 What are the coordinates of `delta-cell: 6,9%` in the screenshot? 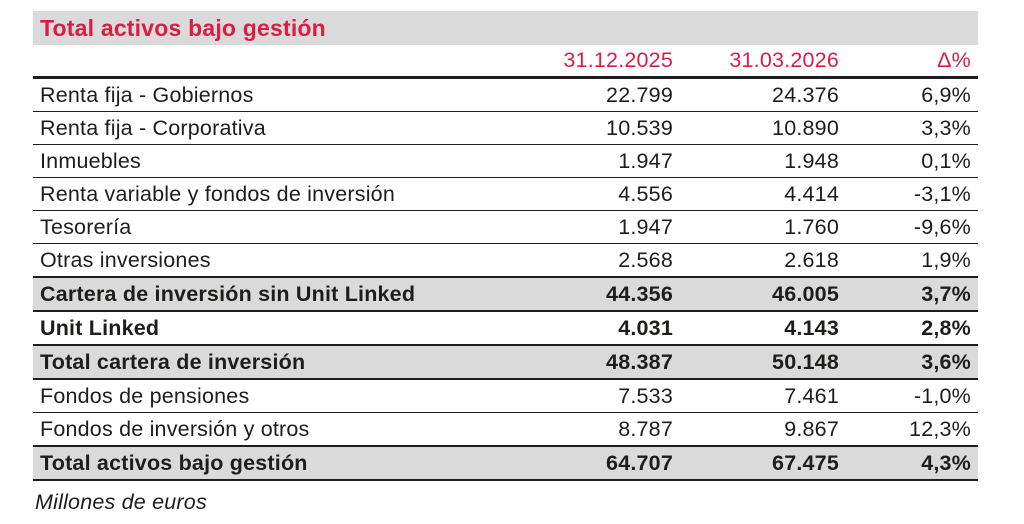 It's located at (908, 94).